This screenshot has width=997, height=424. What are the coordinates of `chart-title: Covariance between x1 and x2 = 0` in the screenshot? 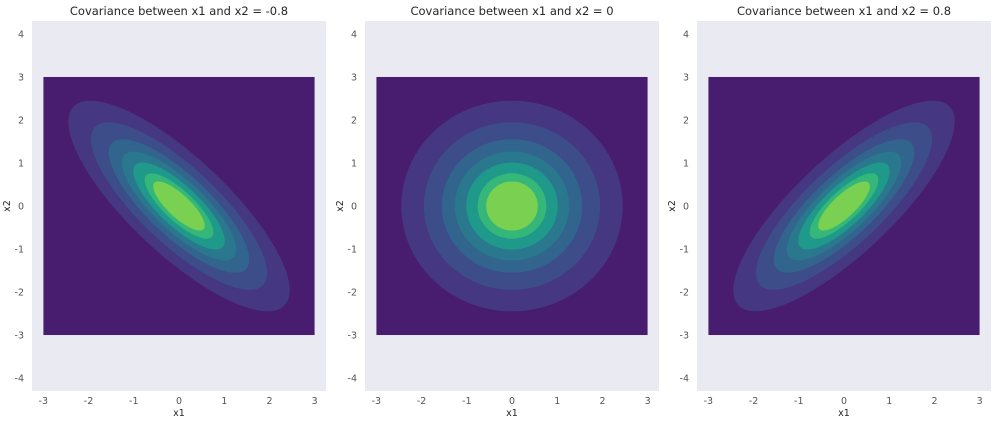 It's located at (511, 11).